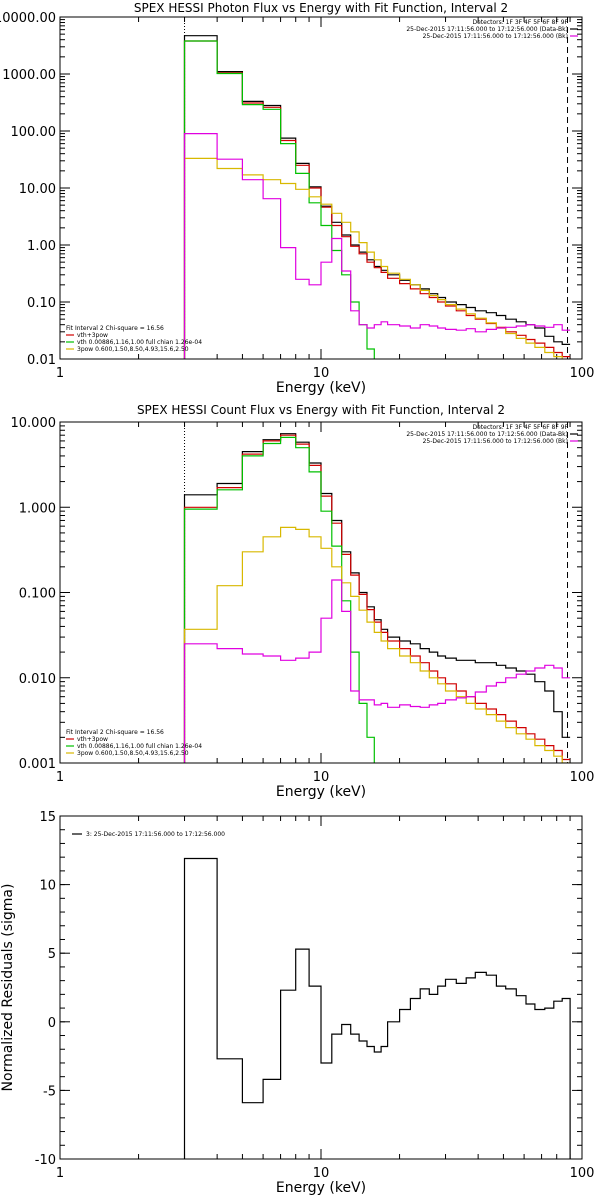 The width and height of the screenshot is (600, 1200). I want to click on y-tick-label: 10.000, so click(34, 423).